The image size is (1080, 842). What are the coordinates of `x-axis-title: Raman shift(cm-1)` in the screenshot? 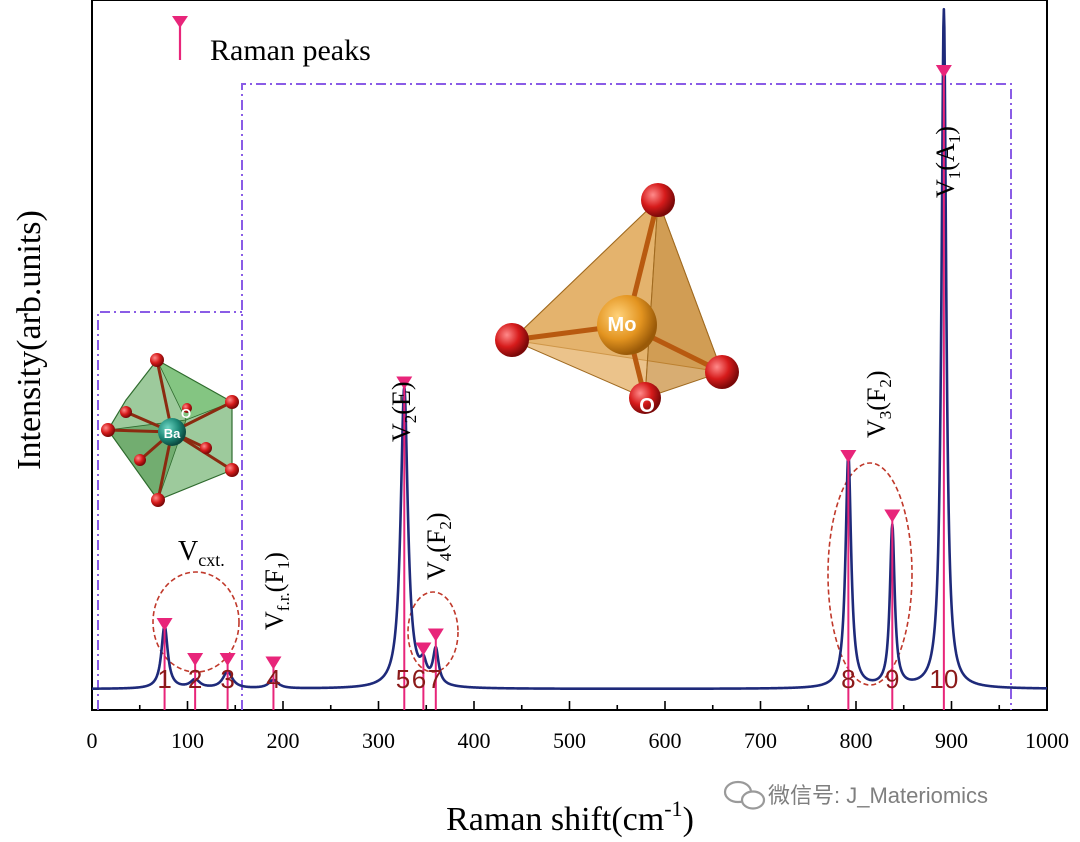 It's located at (570, 817).